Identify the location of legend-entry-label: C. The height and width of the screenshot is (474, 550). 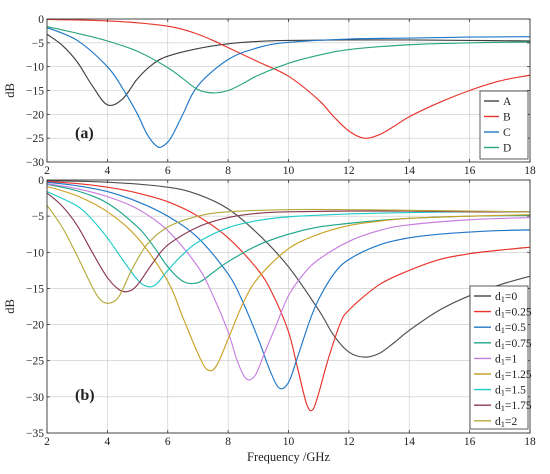
(507, 133).